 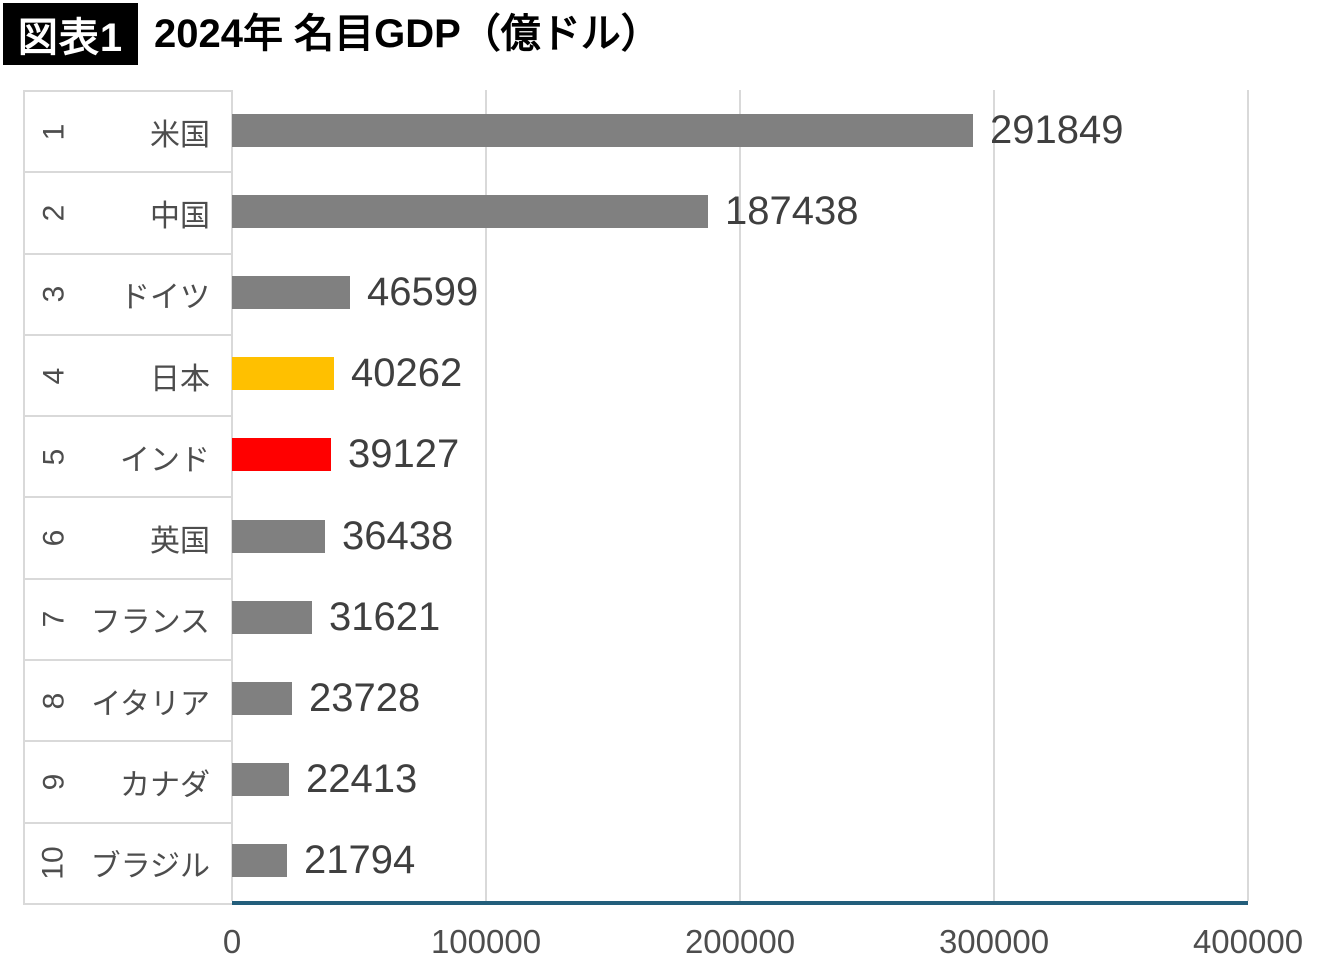 I want to click on value-label: 21794, so click(x=360, y=859).